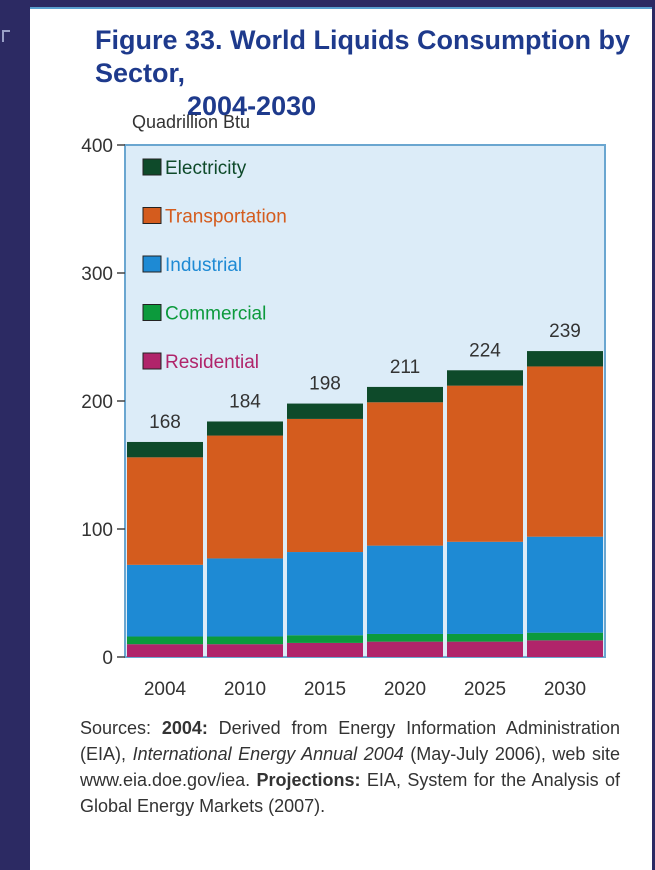 This screenshot has height=870, width=655. What do you see at coordinates (15, 435) in the screenshot?
I see `left-border-bar` at bounding box center [15, 435].